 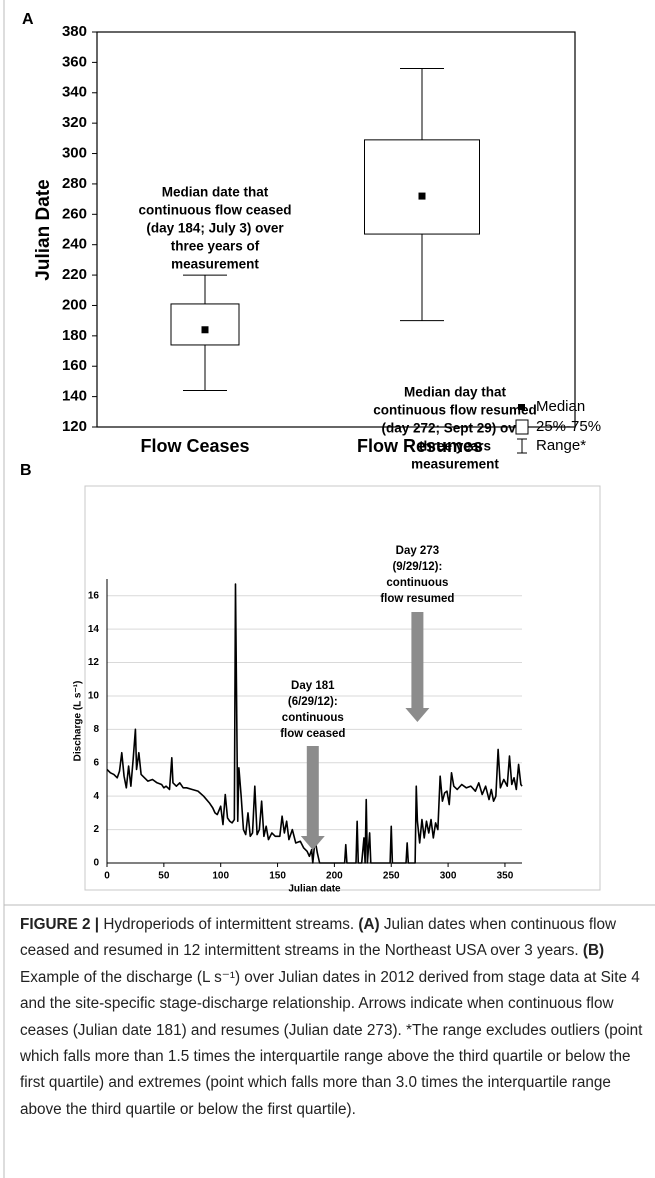 I want to click on annotation: (9/29/12):, so click(x=417, y=567).